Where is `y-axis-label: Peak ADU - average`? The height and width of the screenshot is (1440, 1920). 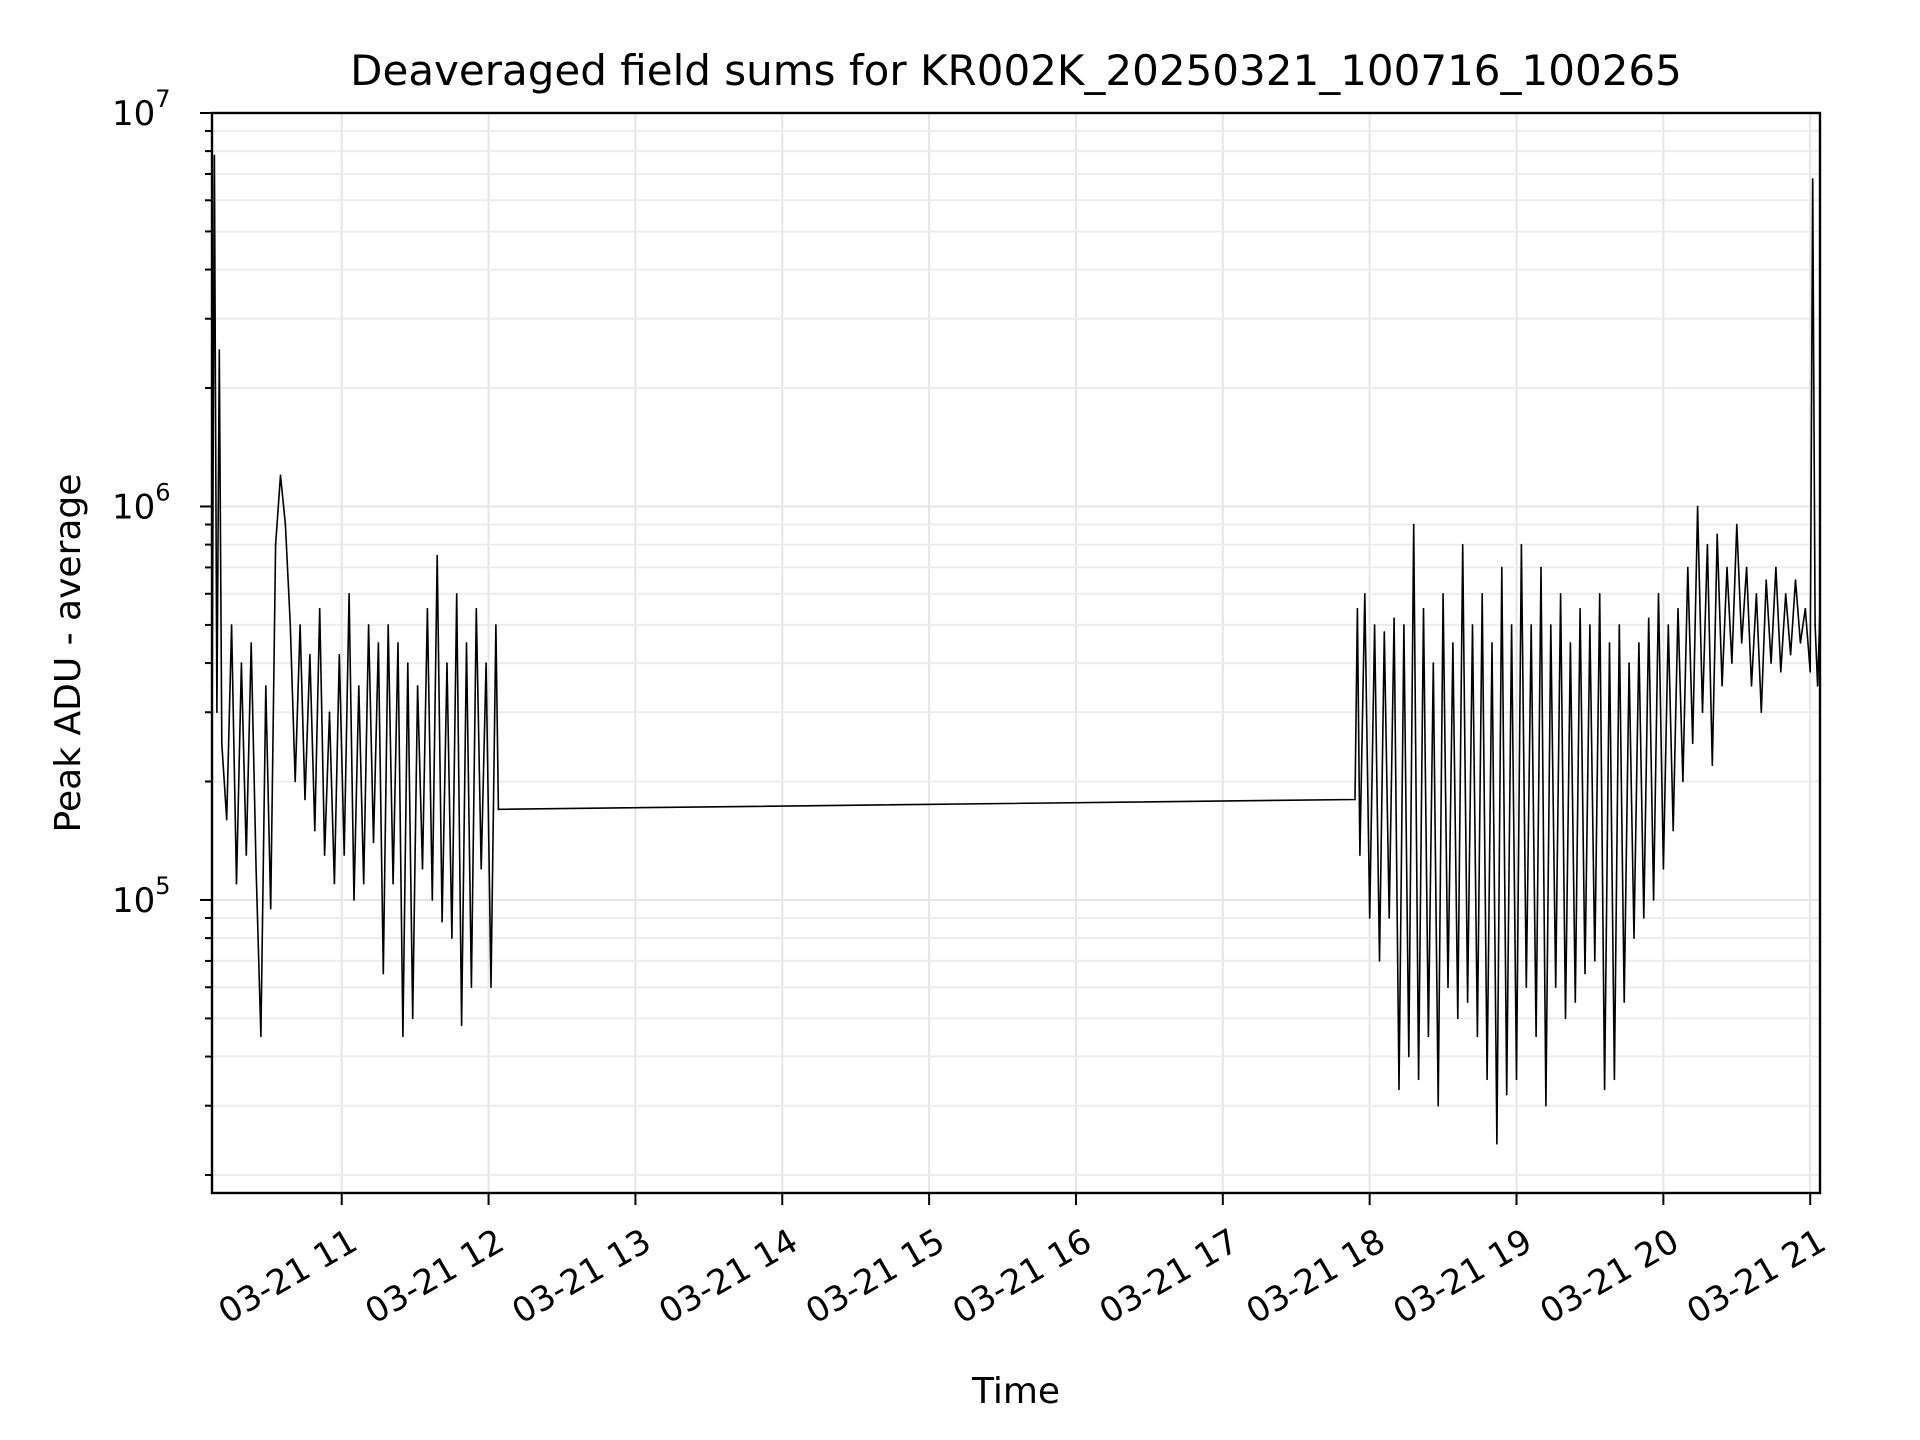 y-axis-label: Peak ADU - average is located at coordinates (68, 653).